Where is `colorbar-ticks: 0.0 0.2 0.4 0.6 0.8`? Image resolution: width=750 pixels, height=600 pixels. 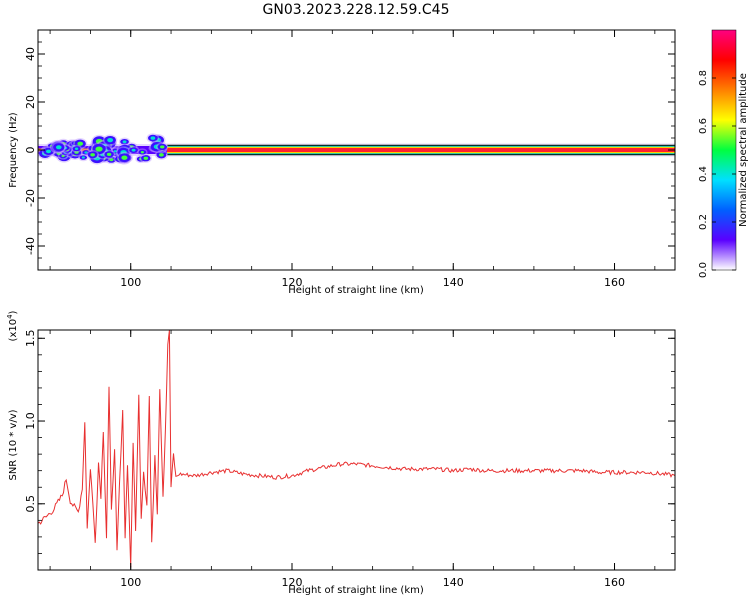 colorbar-ticks: 0.0 0.2 0.4 0.6 0.8 is located at coordinates (717, 174).